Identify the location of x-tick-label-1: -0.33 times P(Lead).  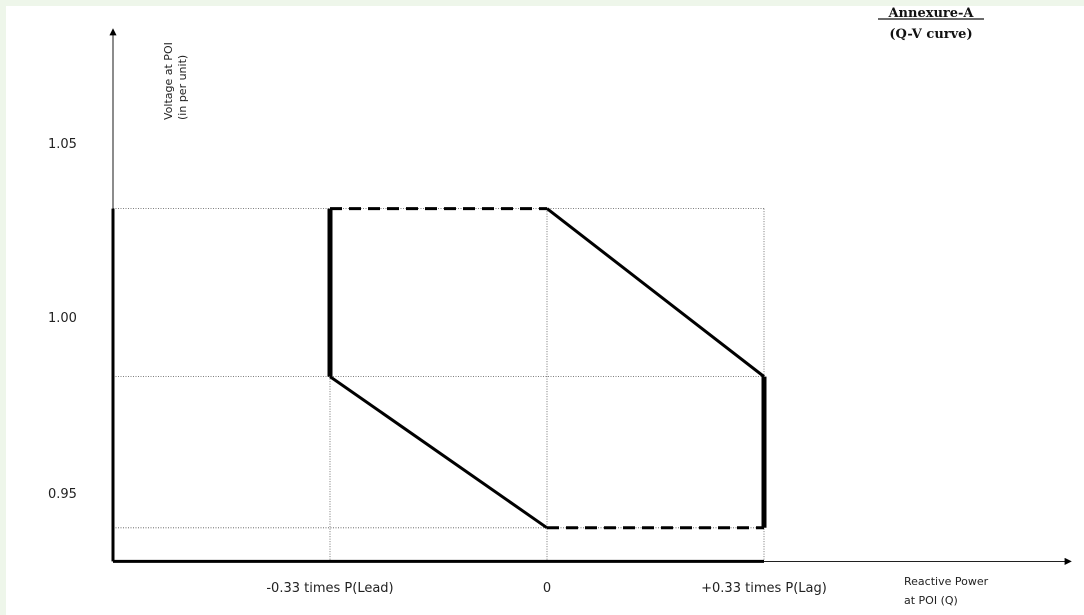
(329, 588).